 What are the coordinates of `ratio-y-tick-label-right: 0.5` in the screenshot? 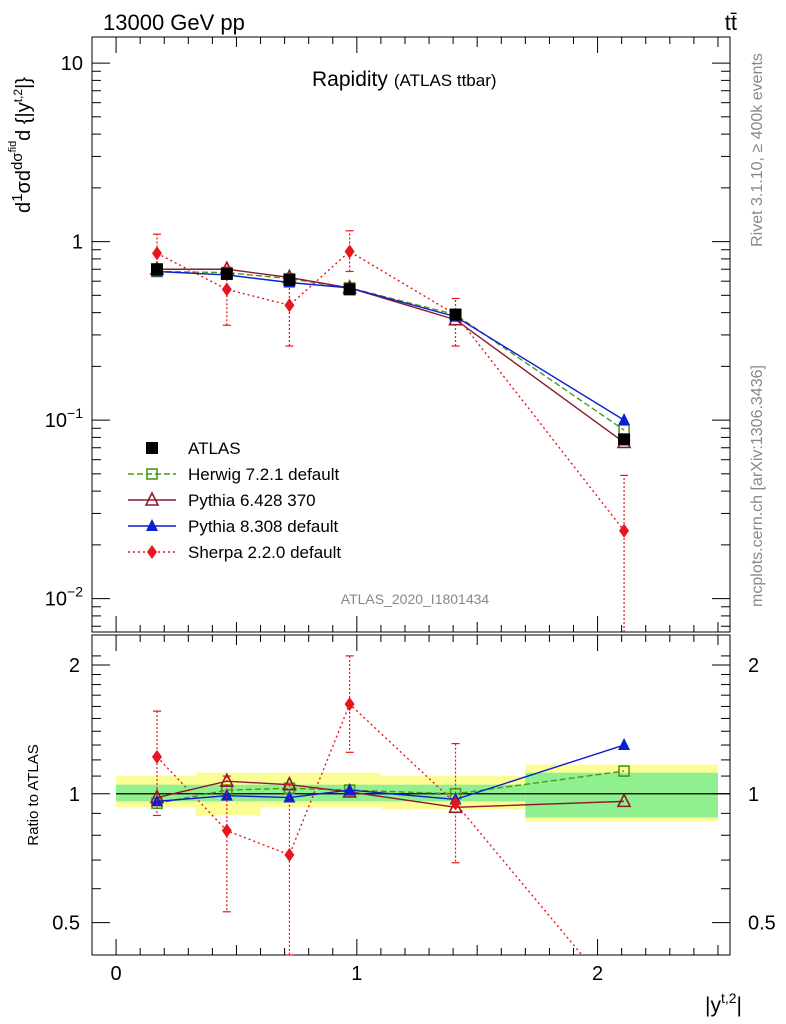 It's located at (762, 924).